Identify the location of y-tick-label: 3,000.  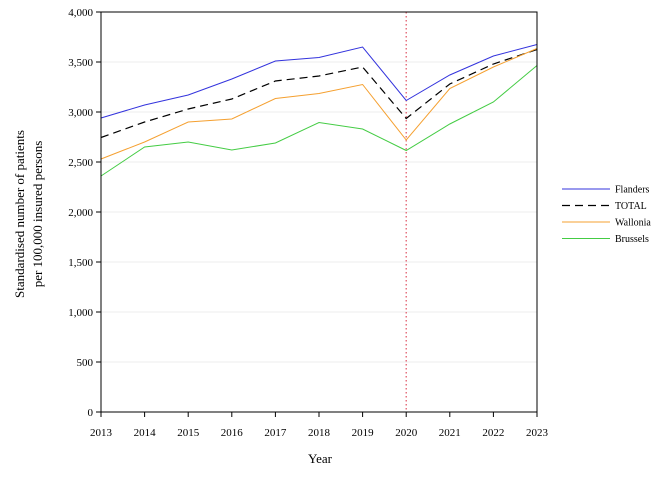
(80, 113).